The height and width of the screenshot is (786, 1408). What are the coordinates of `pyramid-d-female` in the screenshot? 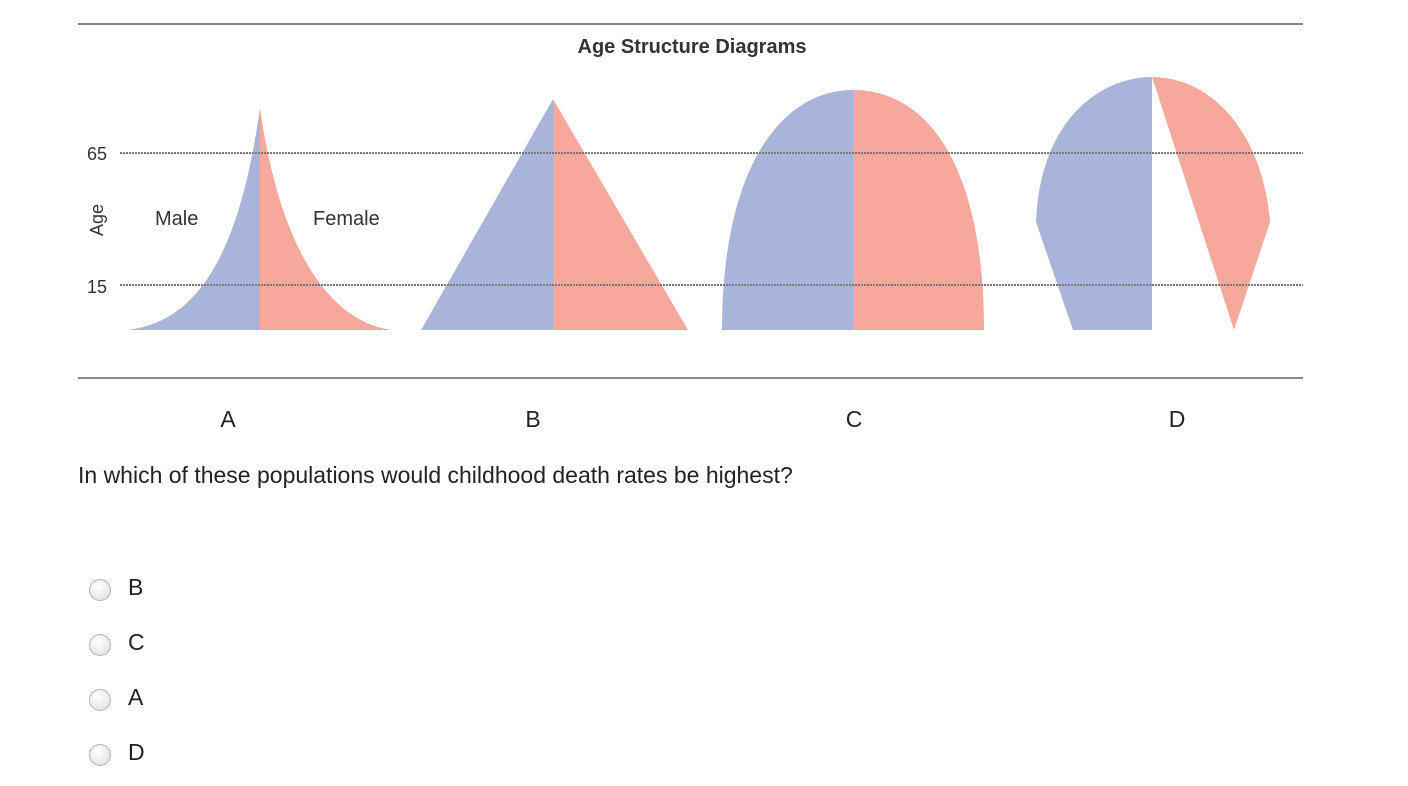 It's located at (1211, 203).